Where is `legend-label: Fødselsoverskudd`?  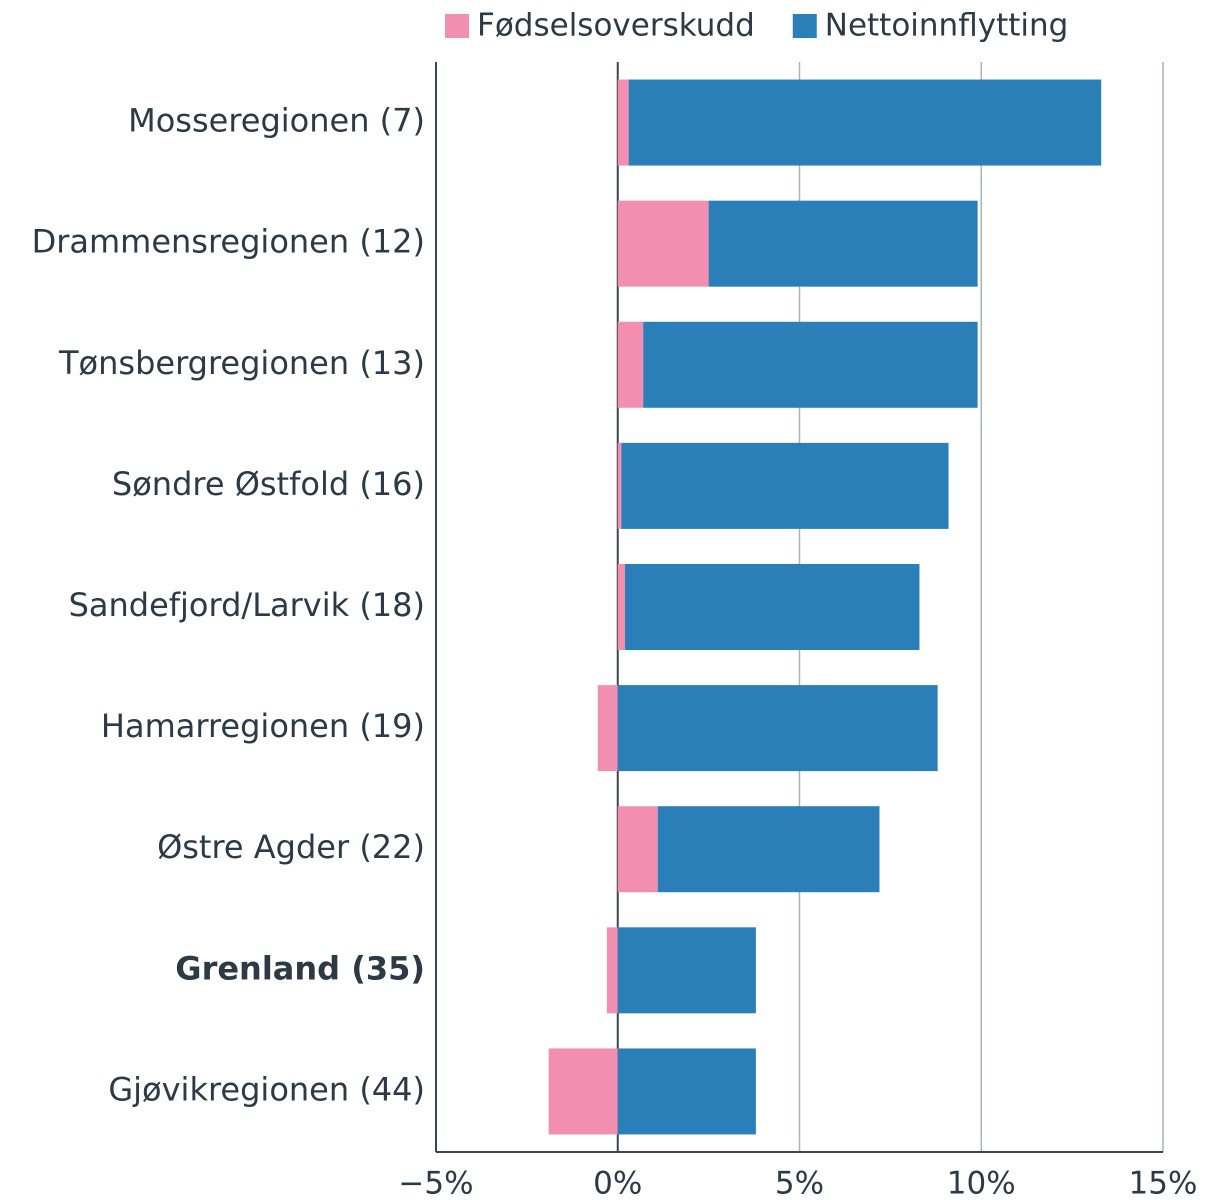
legend-label: Fødselsoverskudd is located at coordinates (616, 26).